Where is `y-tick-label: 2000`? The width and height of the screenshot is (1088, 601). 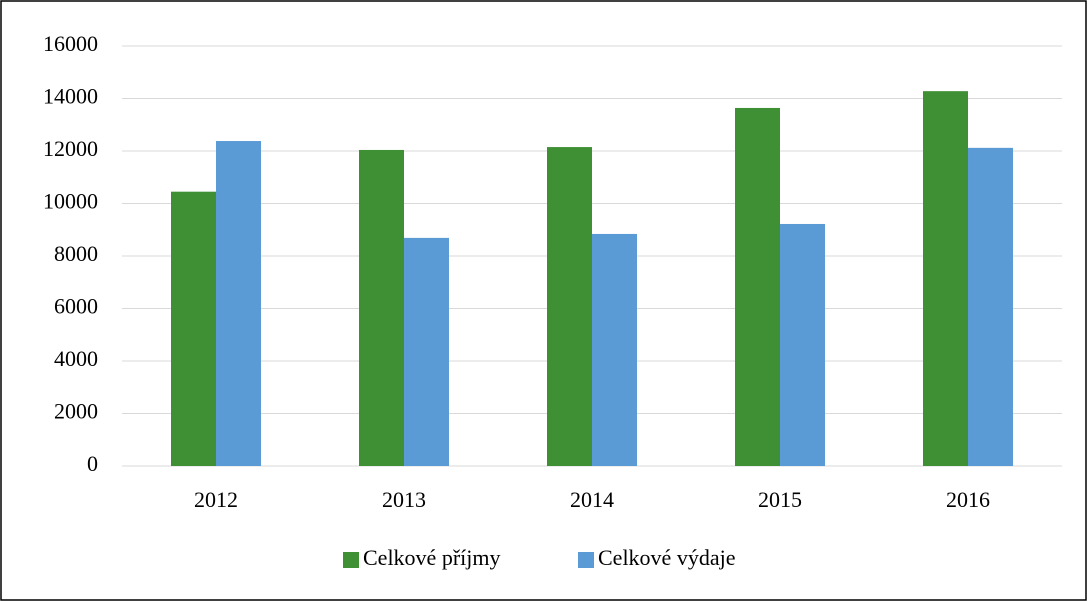
y-tick-label: 2000 is located at coordinates (76, 411).